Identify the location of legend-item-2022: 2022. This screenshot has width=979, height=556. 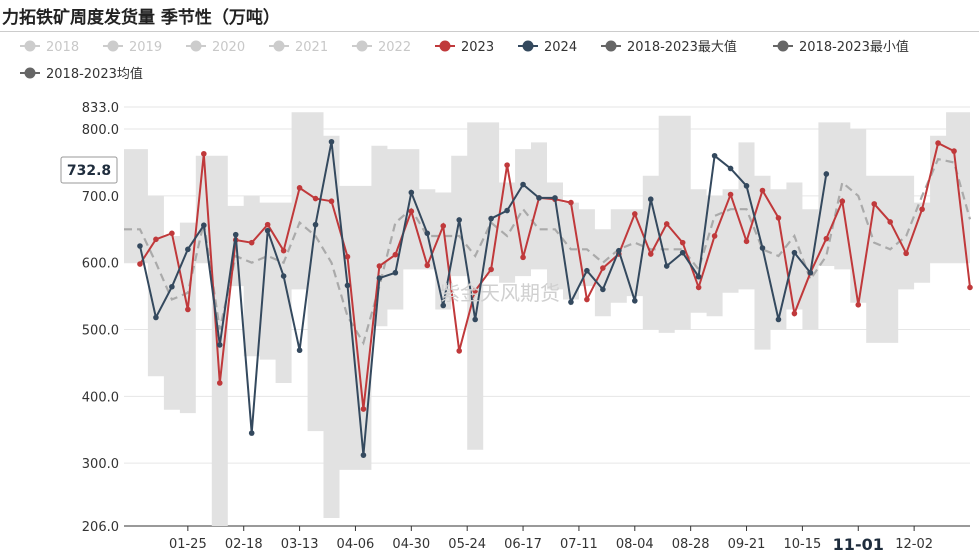
(381, 47).